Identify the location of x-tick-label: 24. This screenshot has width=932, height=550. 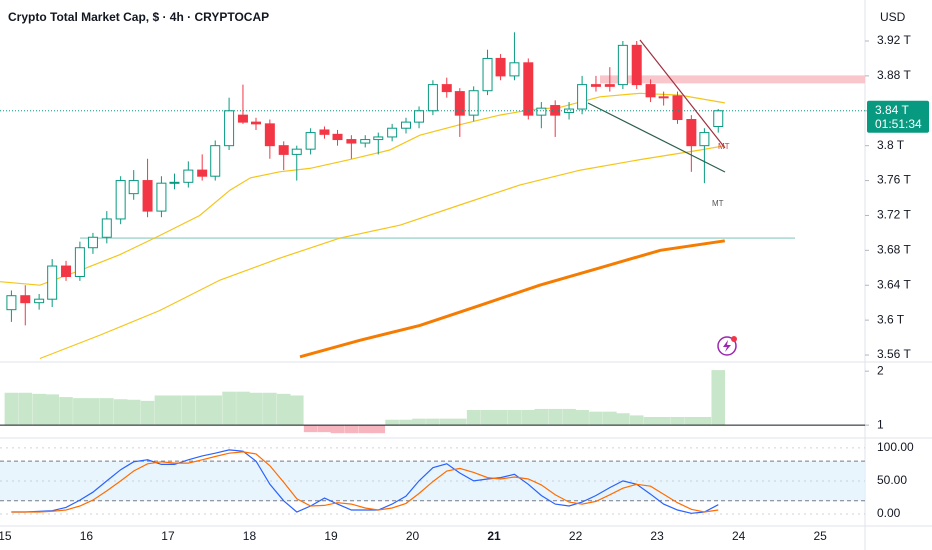
(739, 536).